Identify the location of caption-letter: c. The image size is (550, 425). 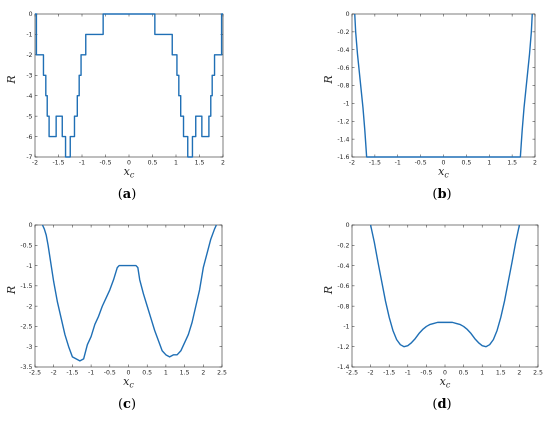
(127, 404).